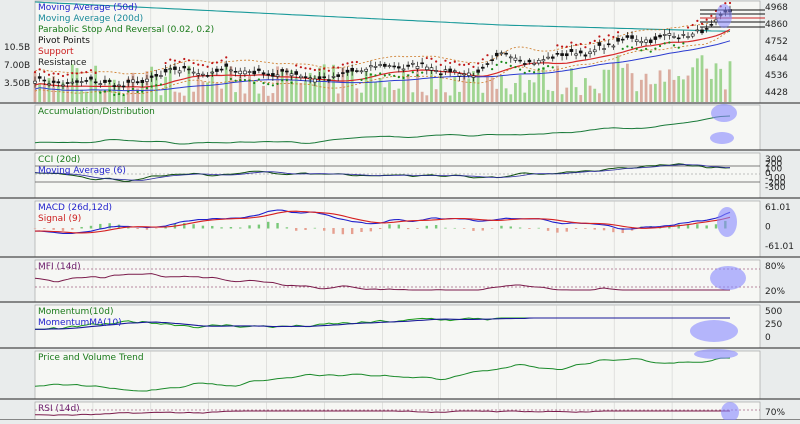 The height and width of the screenshot is (424, 800). I want to click on volume-tick-label: 3.50B, so click(17, 84).